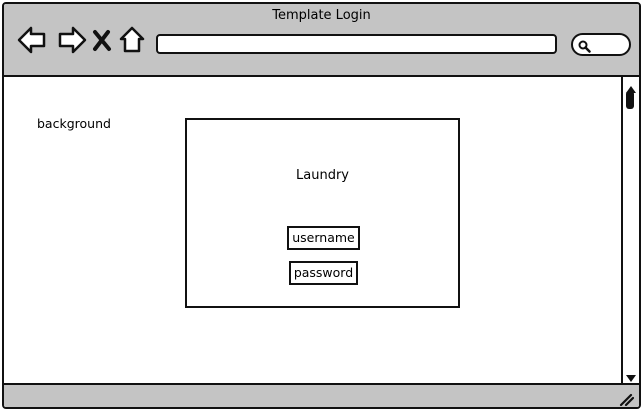 This screenshot has height=409, width=641. Describe the element at coordinates (584, 45) in the screenshot. I see `search-icon` at that location.